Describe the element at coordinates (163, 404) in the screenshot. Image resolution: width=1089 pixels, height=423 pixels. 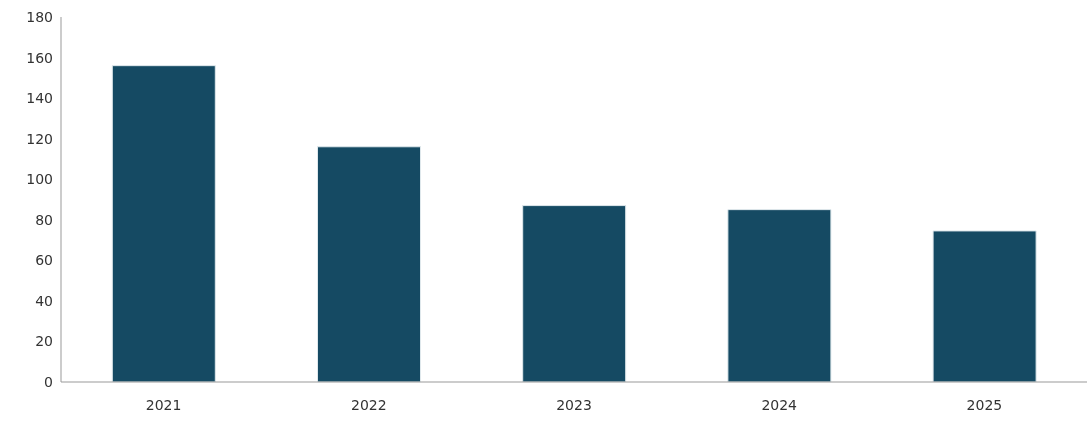
I see `x-tick-label: 2021` at that location.